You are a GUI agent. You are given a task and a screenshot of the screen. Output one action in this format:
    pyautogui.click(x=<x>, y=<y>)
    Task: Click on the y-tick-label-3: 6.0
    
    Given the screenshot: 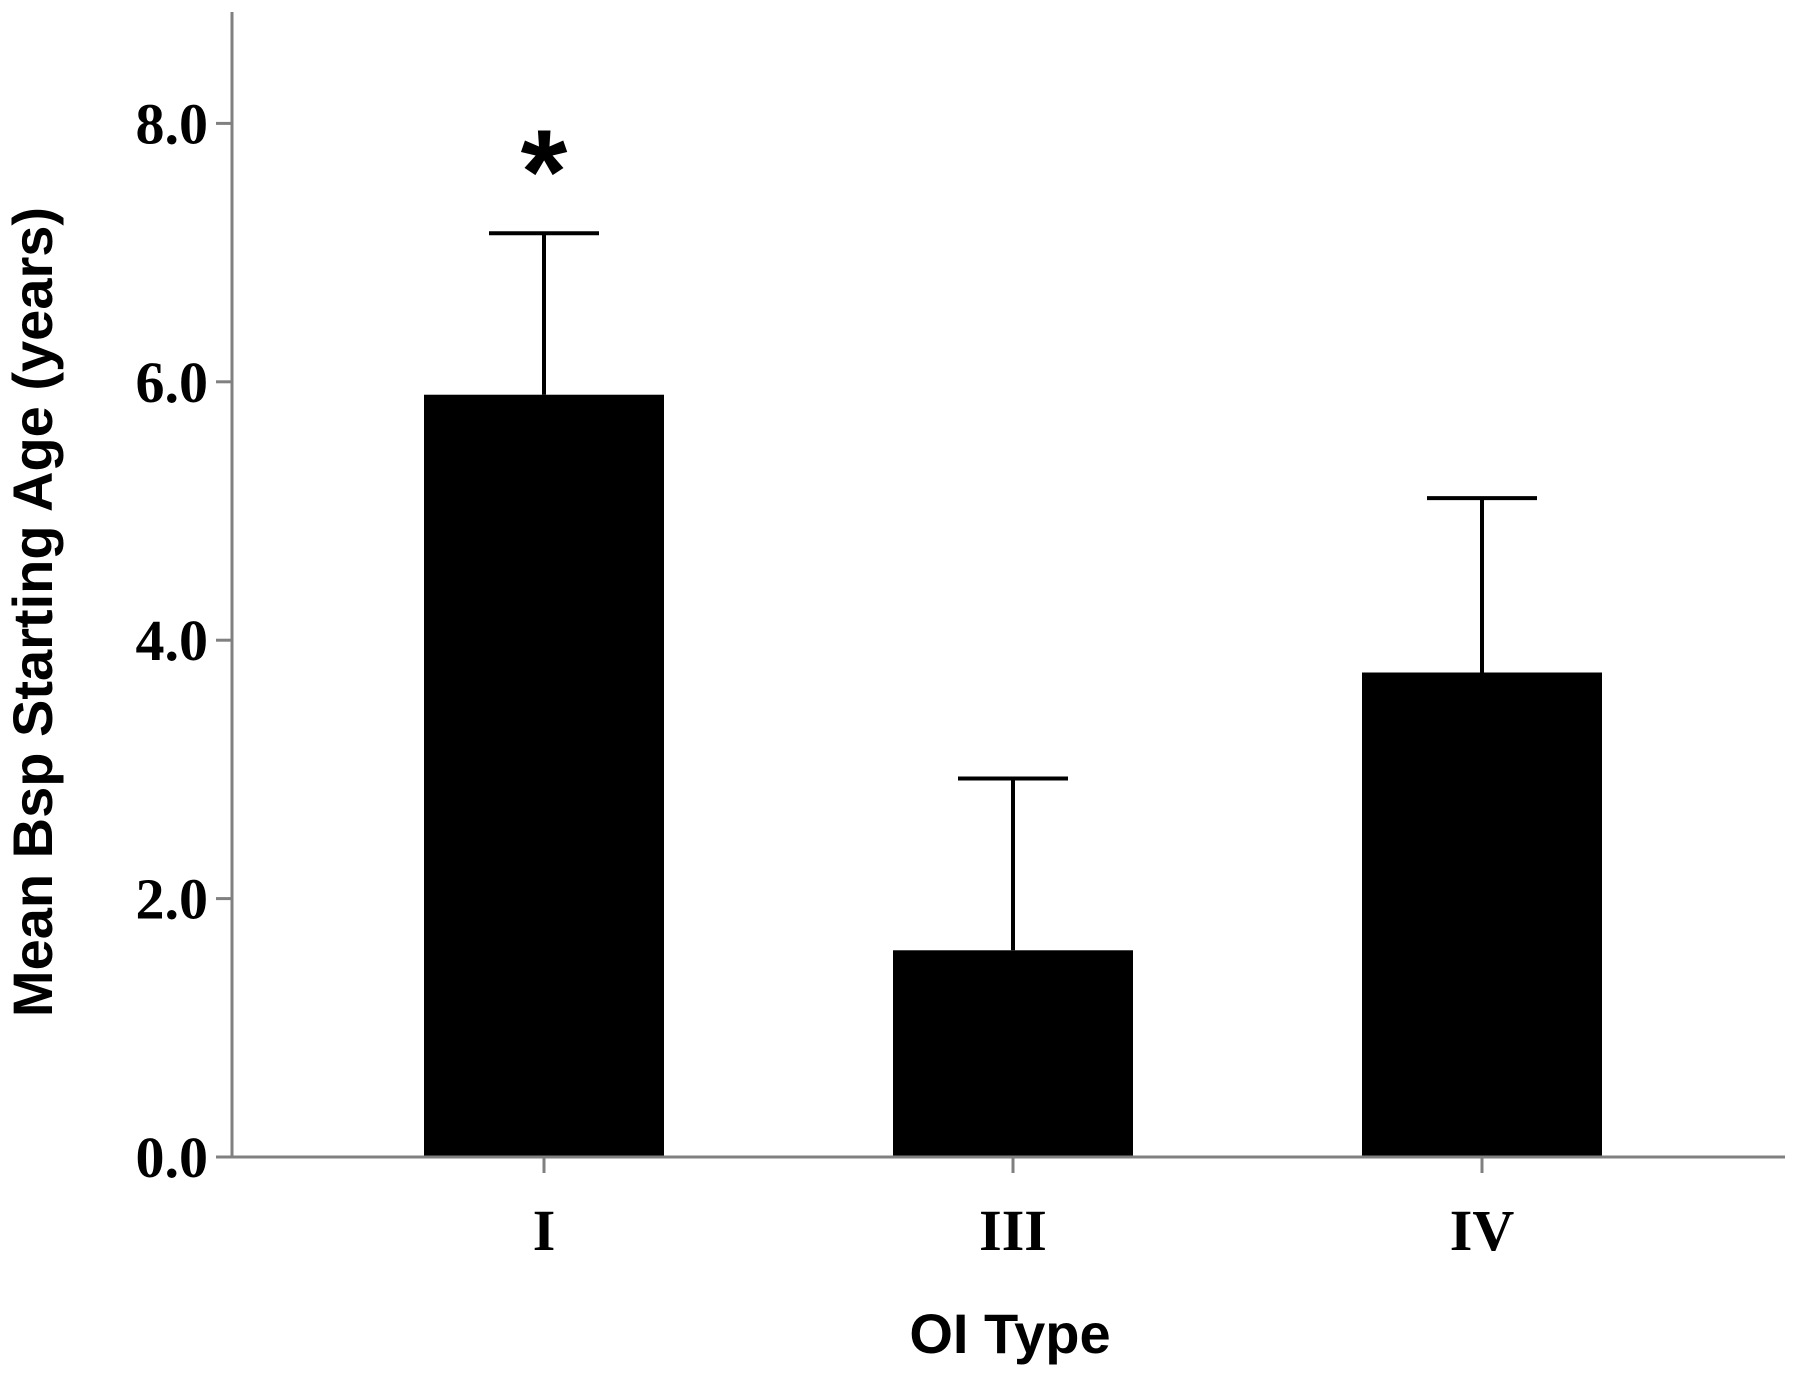 What is the action you would take?
    pyautogui.click(x=172, y=382)
    